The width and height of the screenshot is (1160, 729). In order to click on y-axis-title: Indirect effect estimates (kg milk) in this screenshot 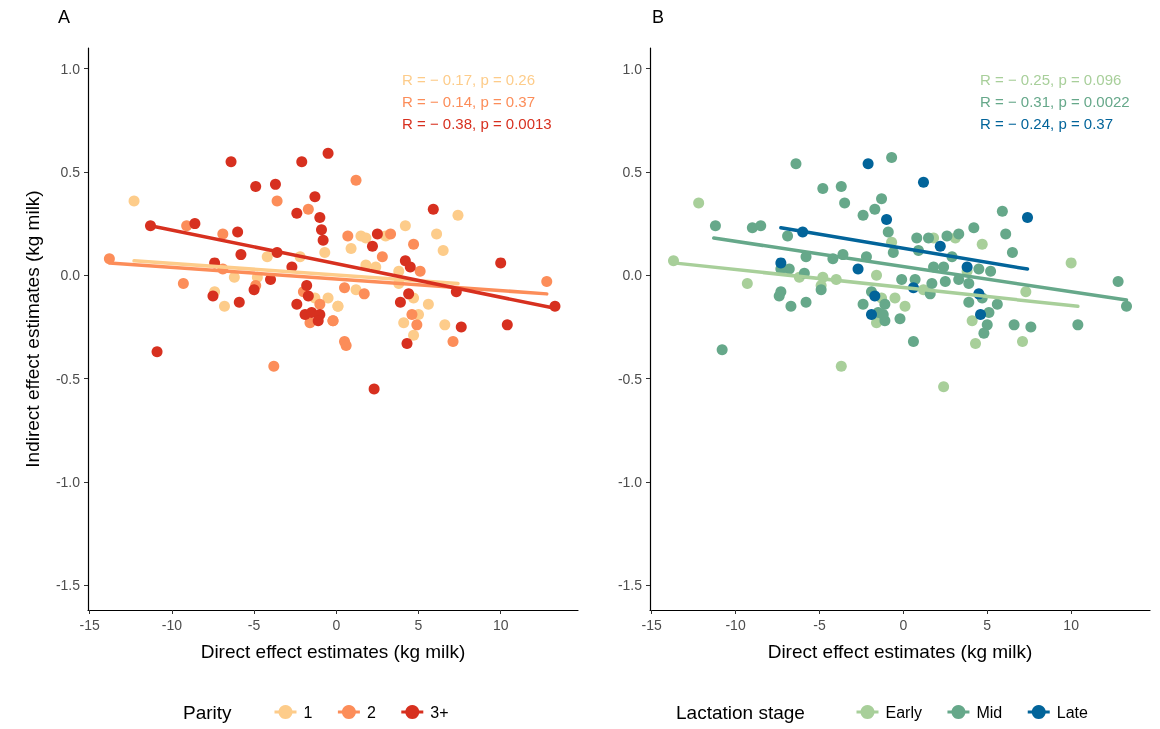, I will do `click(32, 329)`.